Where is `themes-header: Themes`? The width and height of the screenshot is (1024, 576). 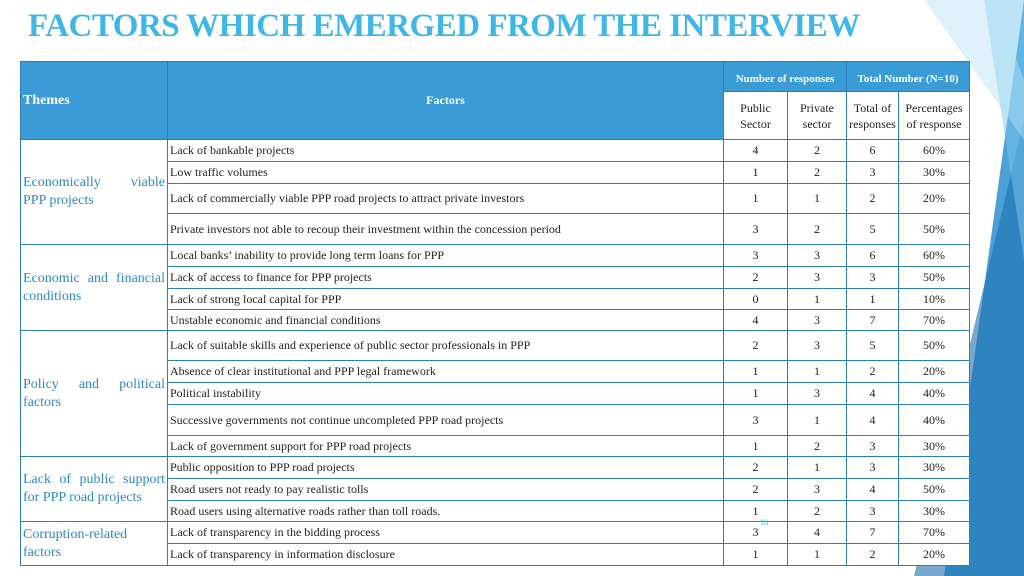 themes-header: Themes is located at coordinates (94, 100).